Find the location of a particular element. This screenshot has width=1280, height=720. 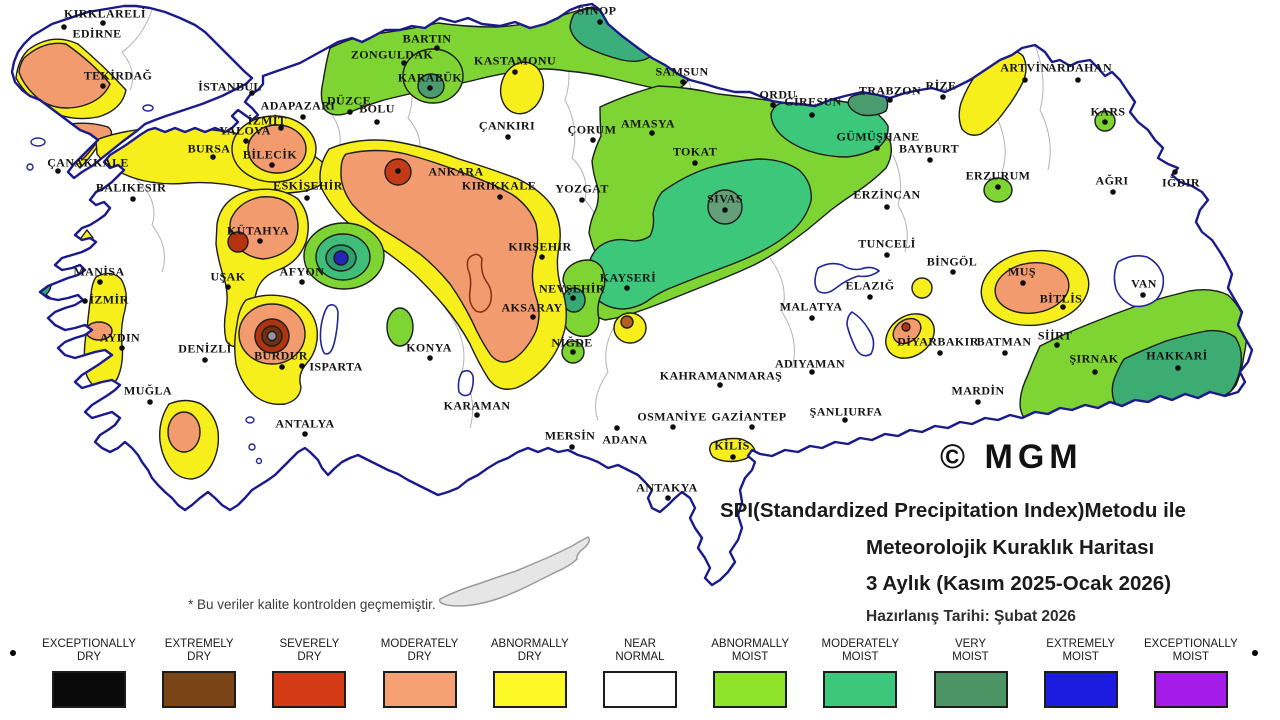

city-label: AFYON is located at coordinates (302, 272).